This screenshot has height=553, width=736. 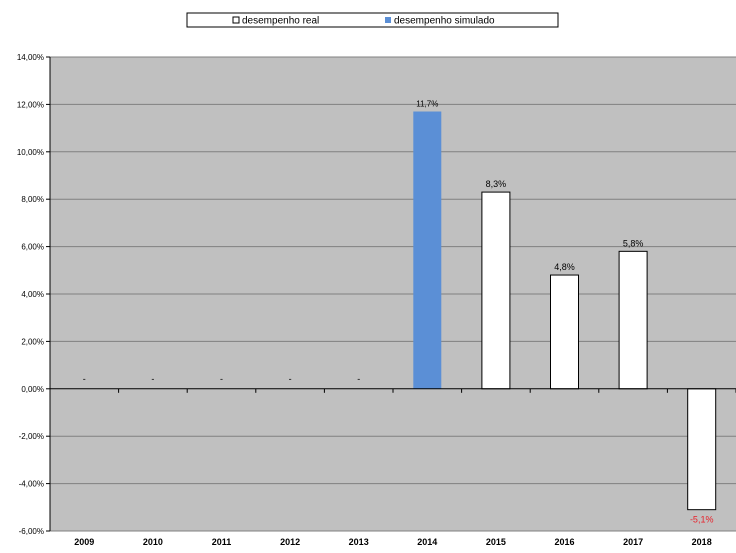 What do you see at coordinates (32, 389) in the screenshot?
I see `y-tick-label: 0,00%` at bounding box center [32, 389].